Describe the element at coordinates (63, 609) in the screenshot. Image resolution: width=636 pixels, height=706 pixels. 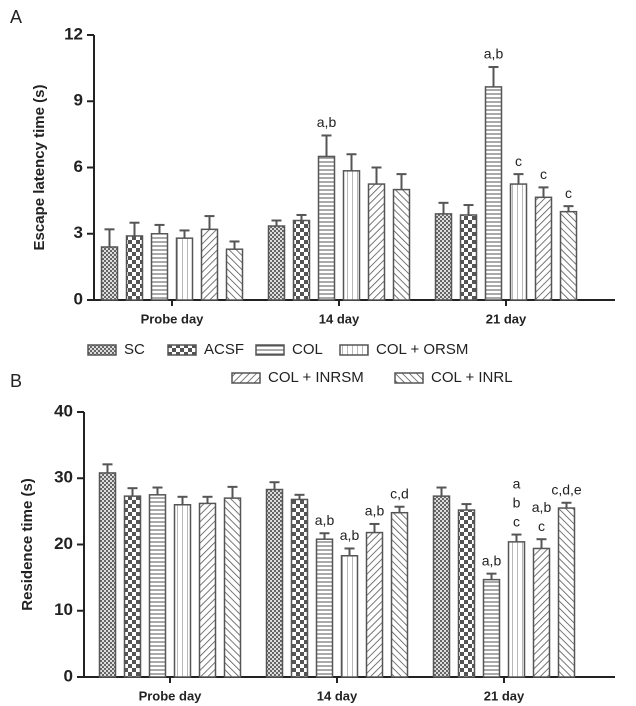
I see `y-tick-label: 10` at that location.